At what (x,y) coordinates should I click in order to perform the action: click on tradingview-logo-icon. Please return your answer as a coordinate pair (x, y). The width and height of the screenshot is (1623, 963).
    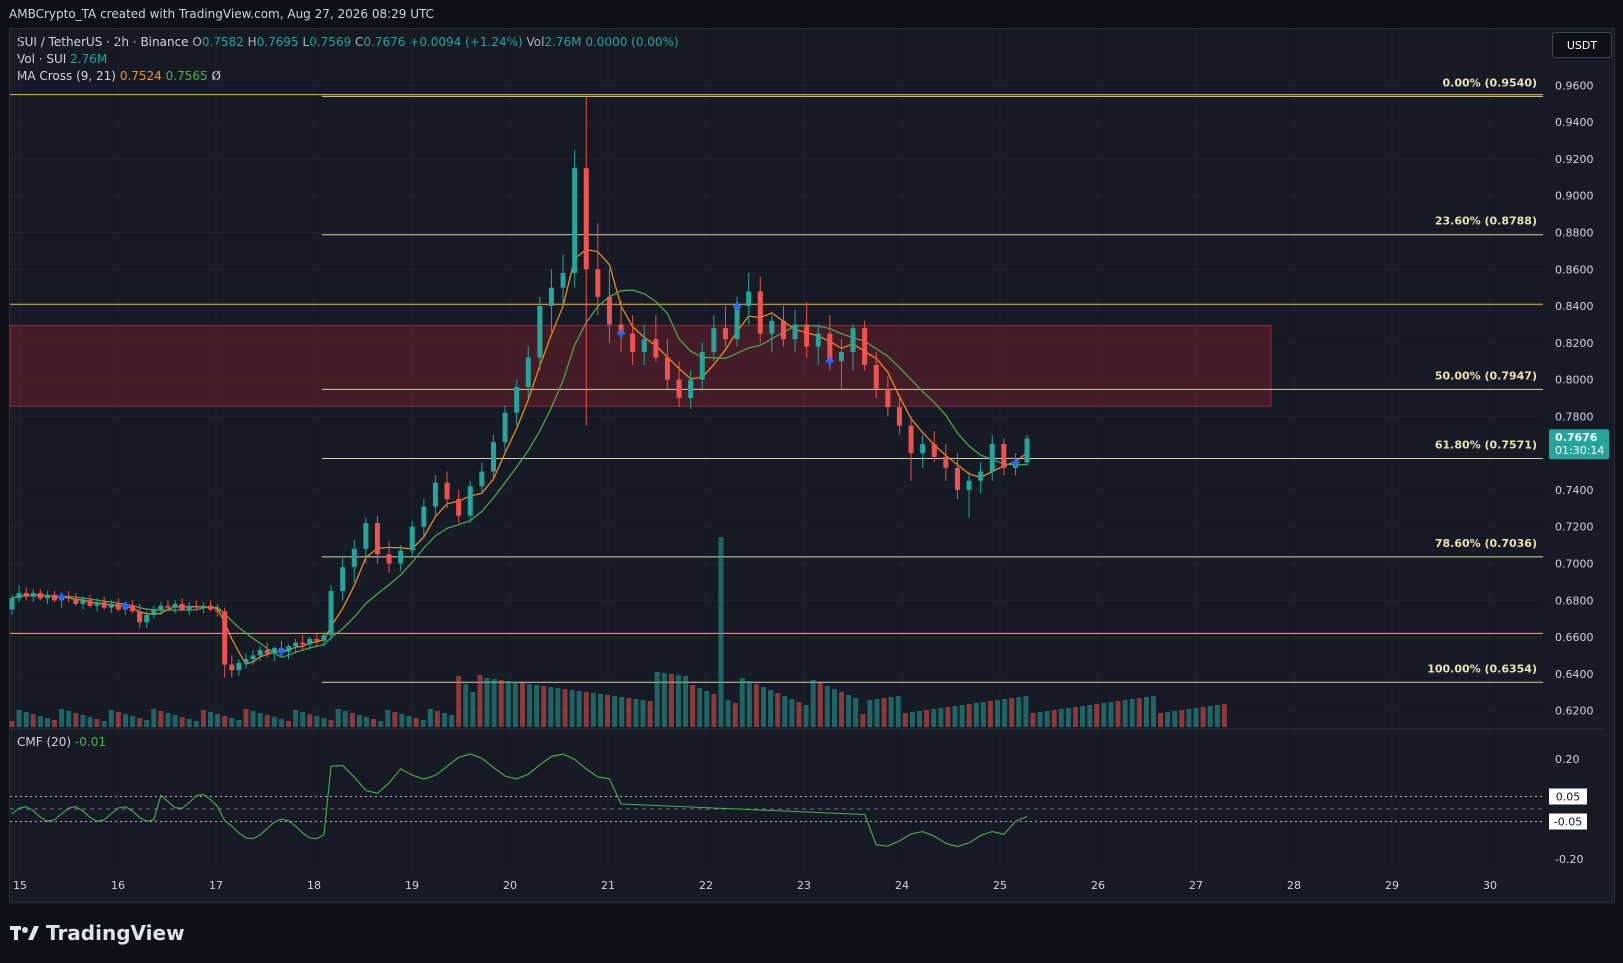
    Looking at the image, I should click on (24, 933).